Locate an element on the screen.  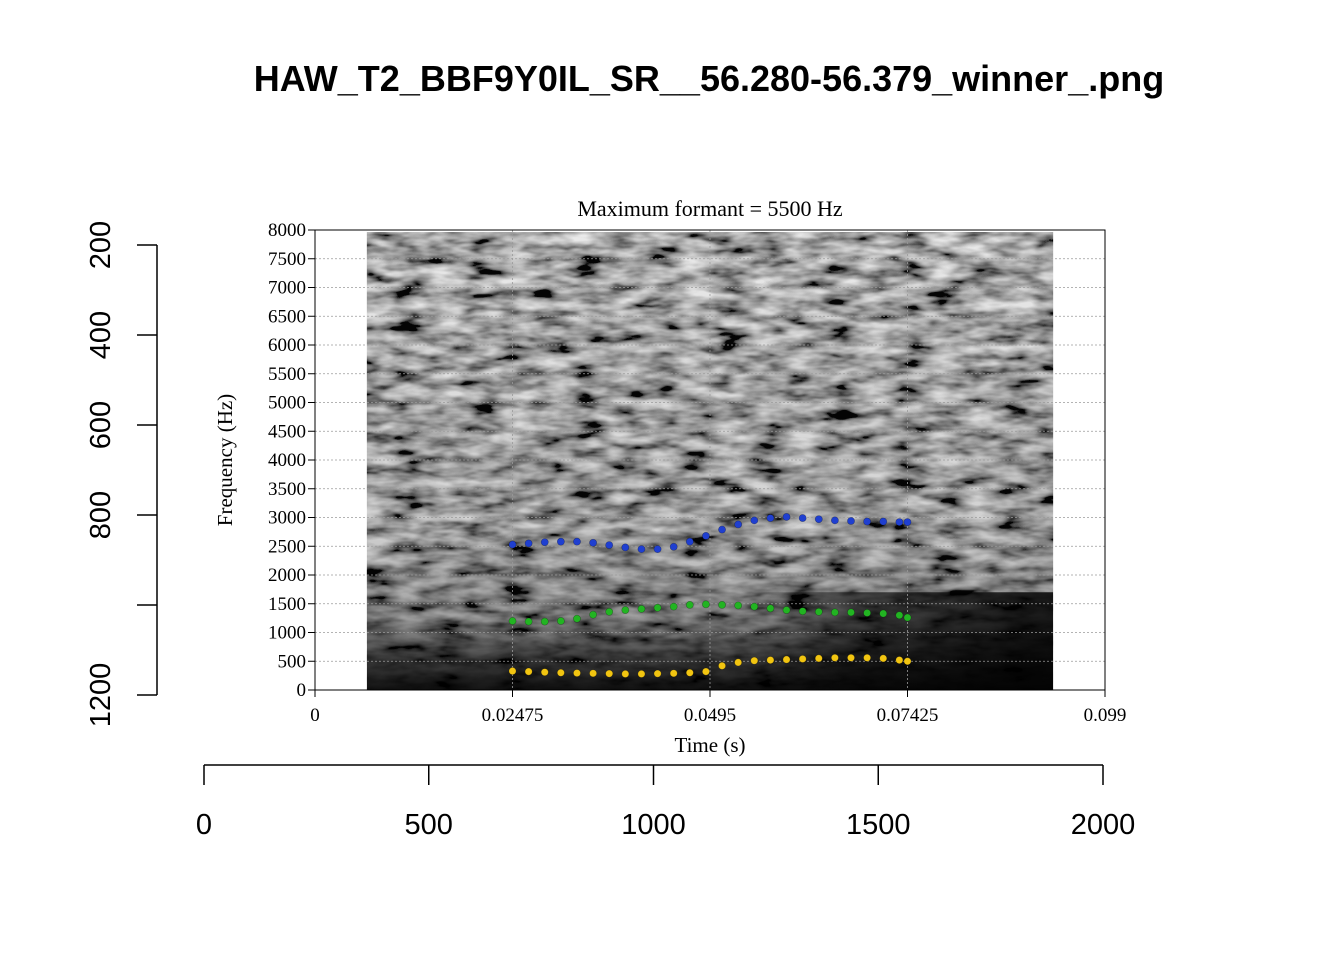
x-tick-label: 0 is located at coordinates (315, 715).